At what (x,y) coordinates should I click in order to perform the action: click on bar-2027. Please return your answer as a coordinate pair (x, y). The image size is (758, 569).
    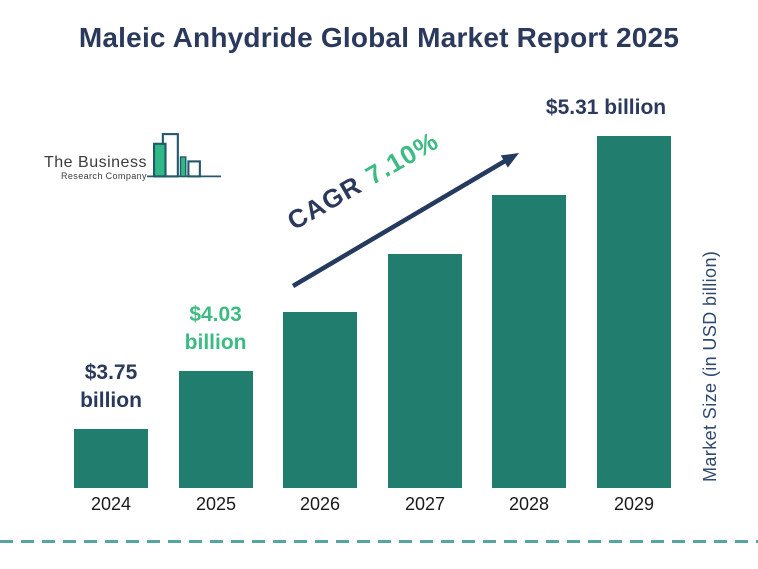
    Looking at the image, I should click on (425, 371).